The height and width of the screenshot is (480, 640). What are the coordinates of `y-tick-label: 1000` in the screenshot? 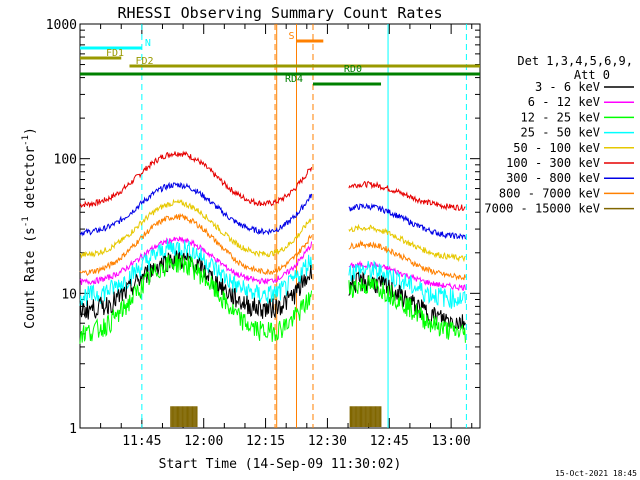 It's located at (61, 25).